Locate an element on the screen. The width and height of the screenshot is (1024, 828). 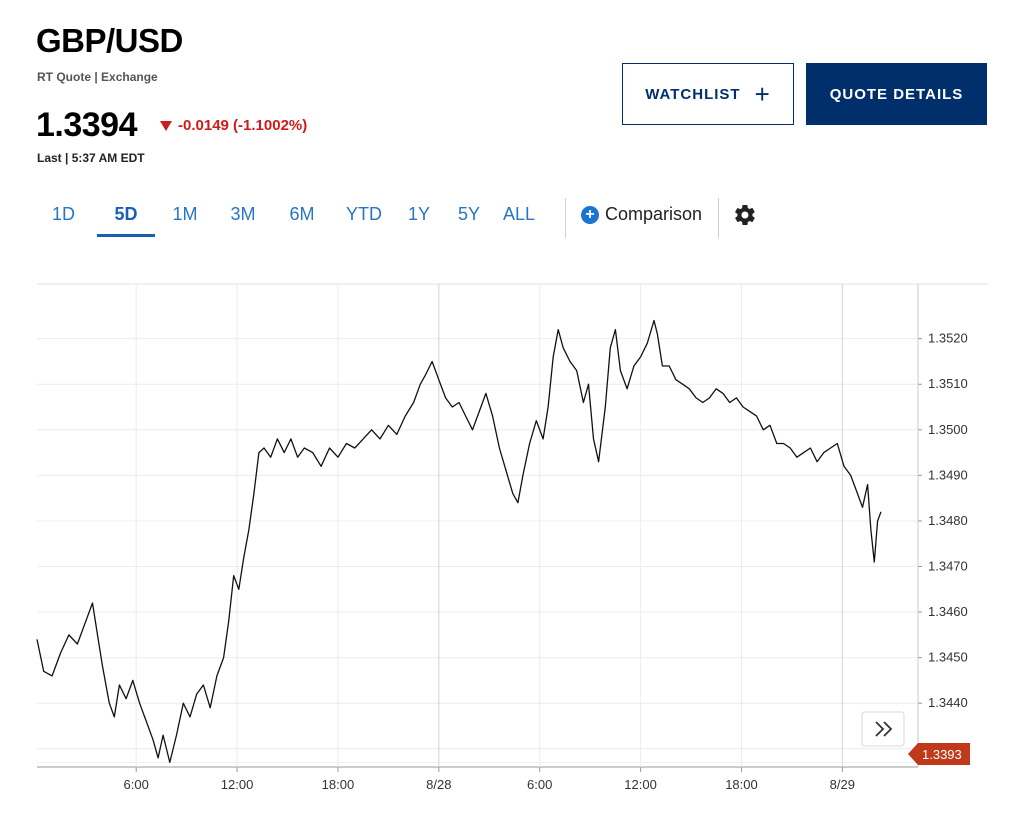
y-tick-label: 1.3480 is located at coordinates (948, 520).